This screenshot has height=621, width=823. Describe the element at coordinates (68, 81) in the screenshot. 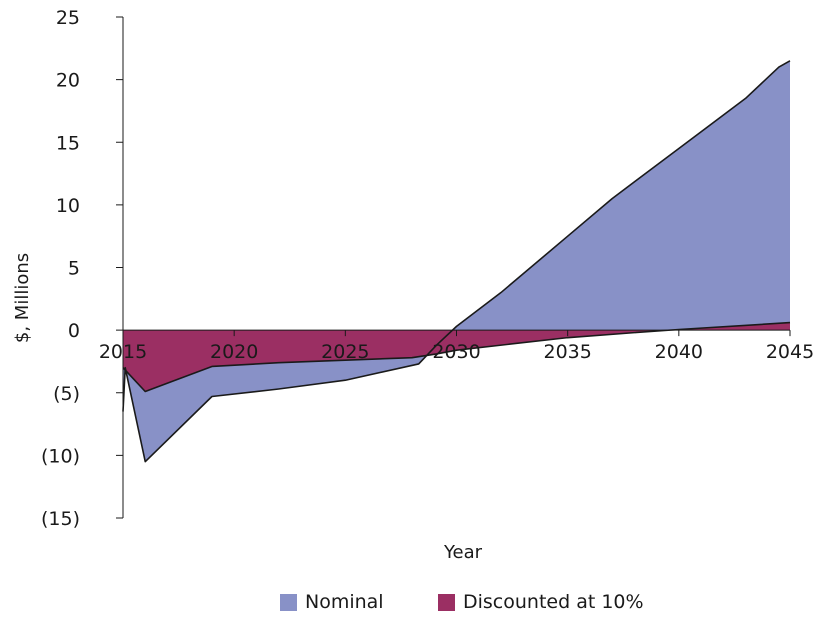

I see `y-tick-label: 20` at that location.